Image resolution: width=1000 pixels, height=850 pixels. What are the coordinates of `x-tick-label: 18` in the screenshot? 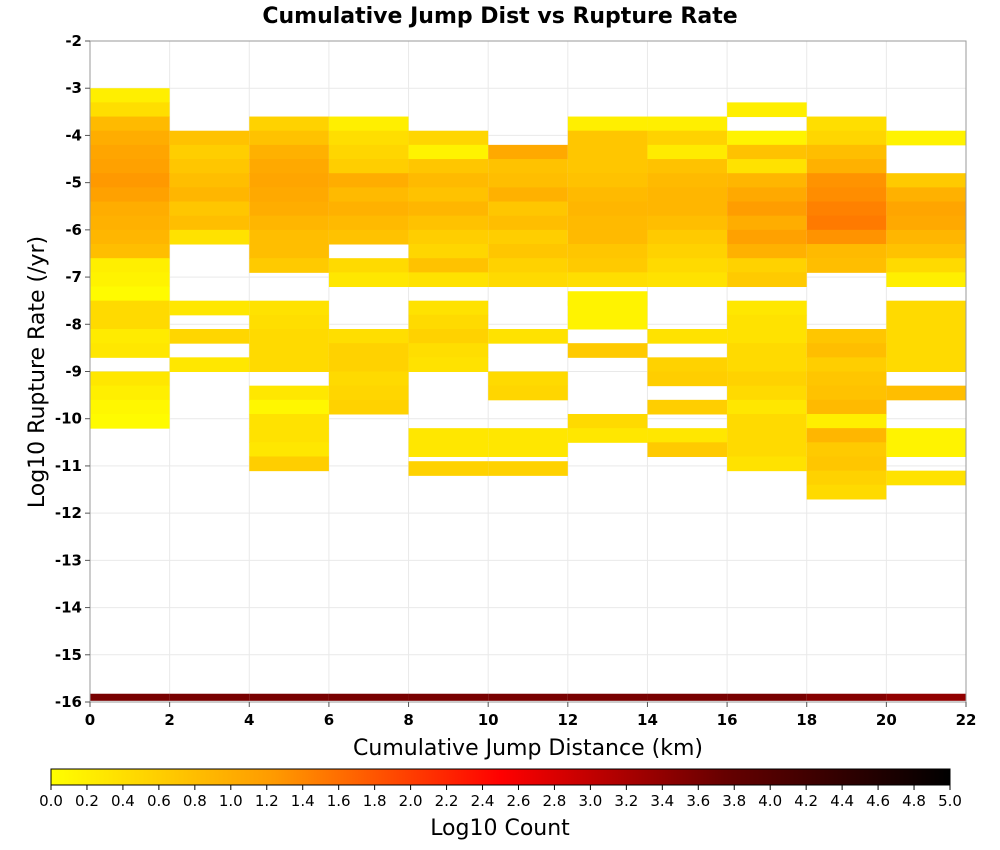 It's located at (806, 720).